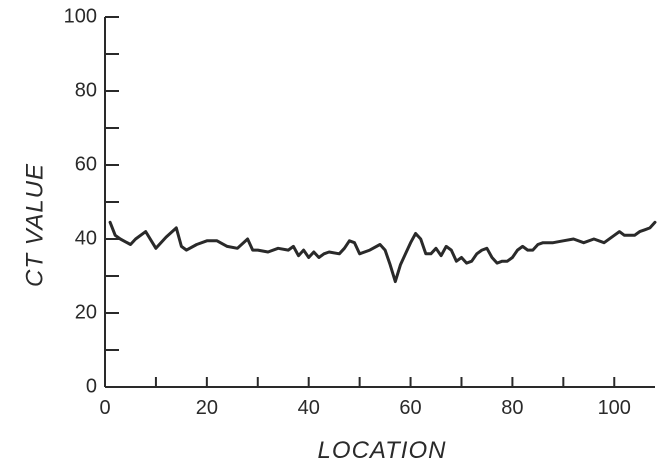  What do you see at coordinates (86, 90) in the screenshot?
I see `y-tick-label: 80` at bounding box center [86, 90].